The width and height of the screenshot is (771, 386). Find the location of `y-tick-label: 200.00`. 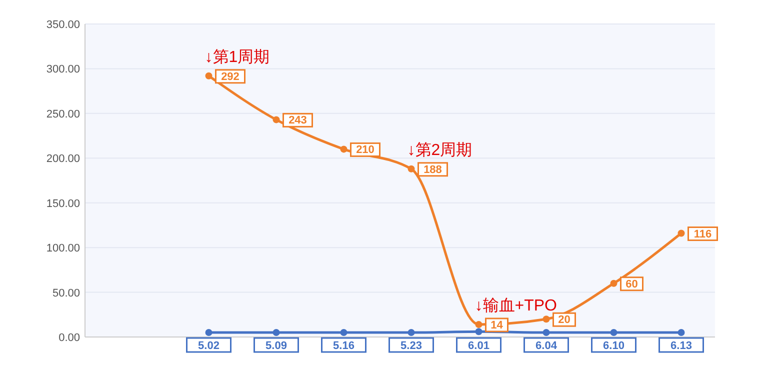

y-tick-label: 200.00 is located at coordinates (63, 159).